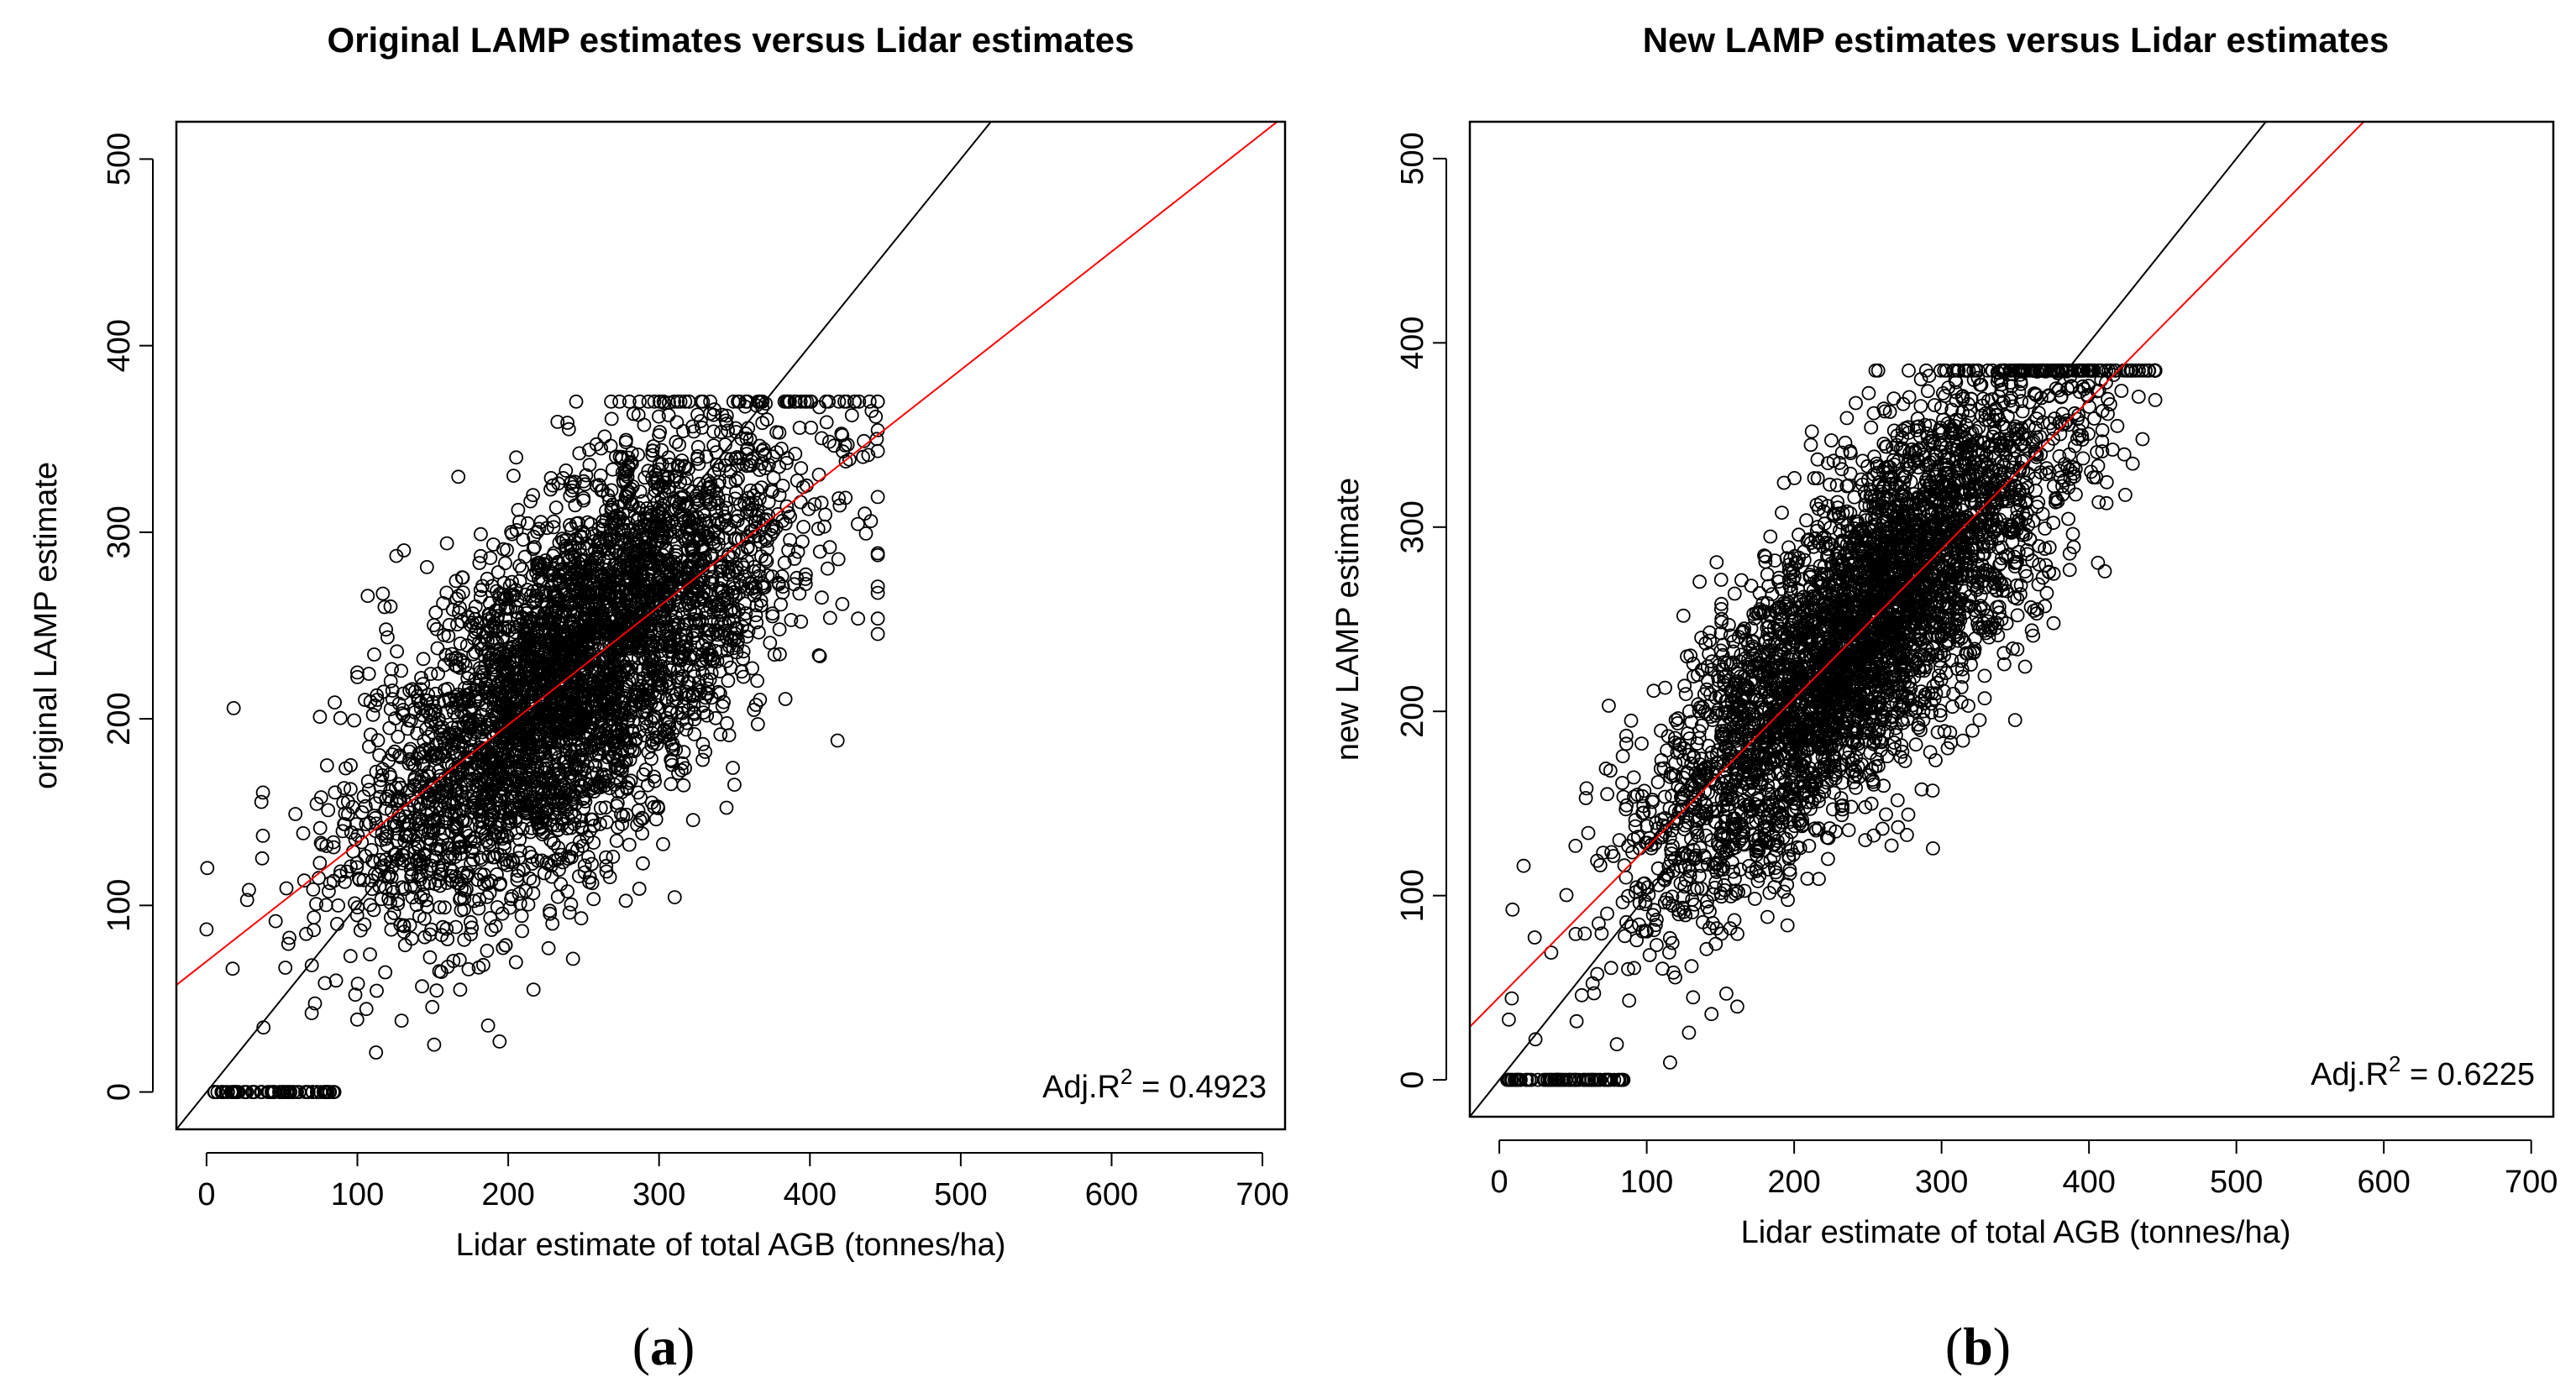 The width and height of the screenshot is (2576, 1398). Describe the element at coordinates (1111, 1194) in the screenshot. I see `x-tick-label: 600` at that location.